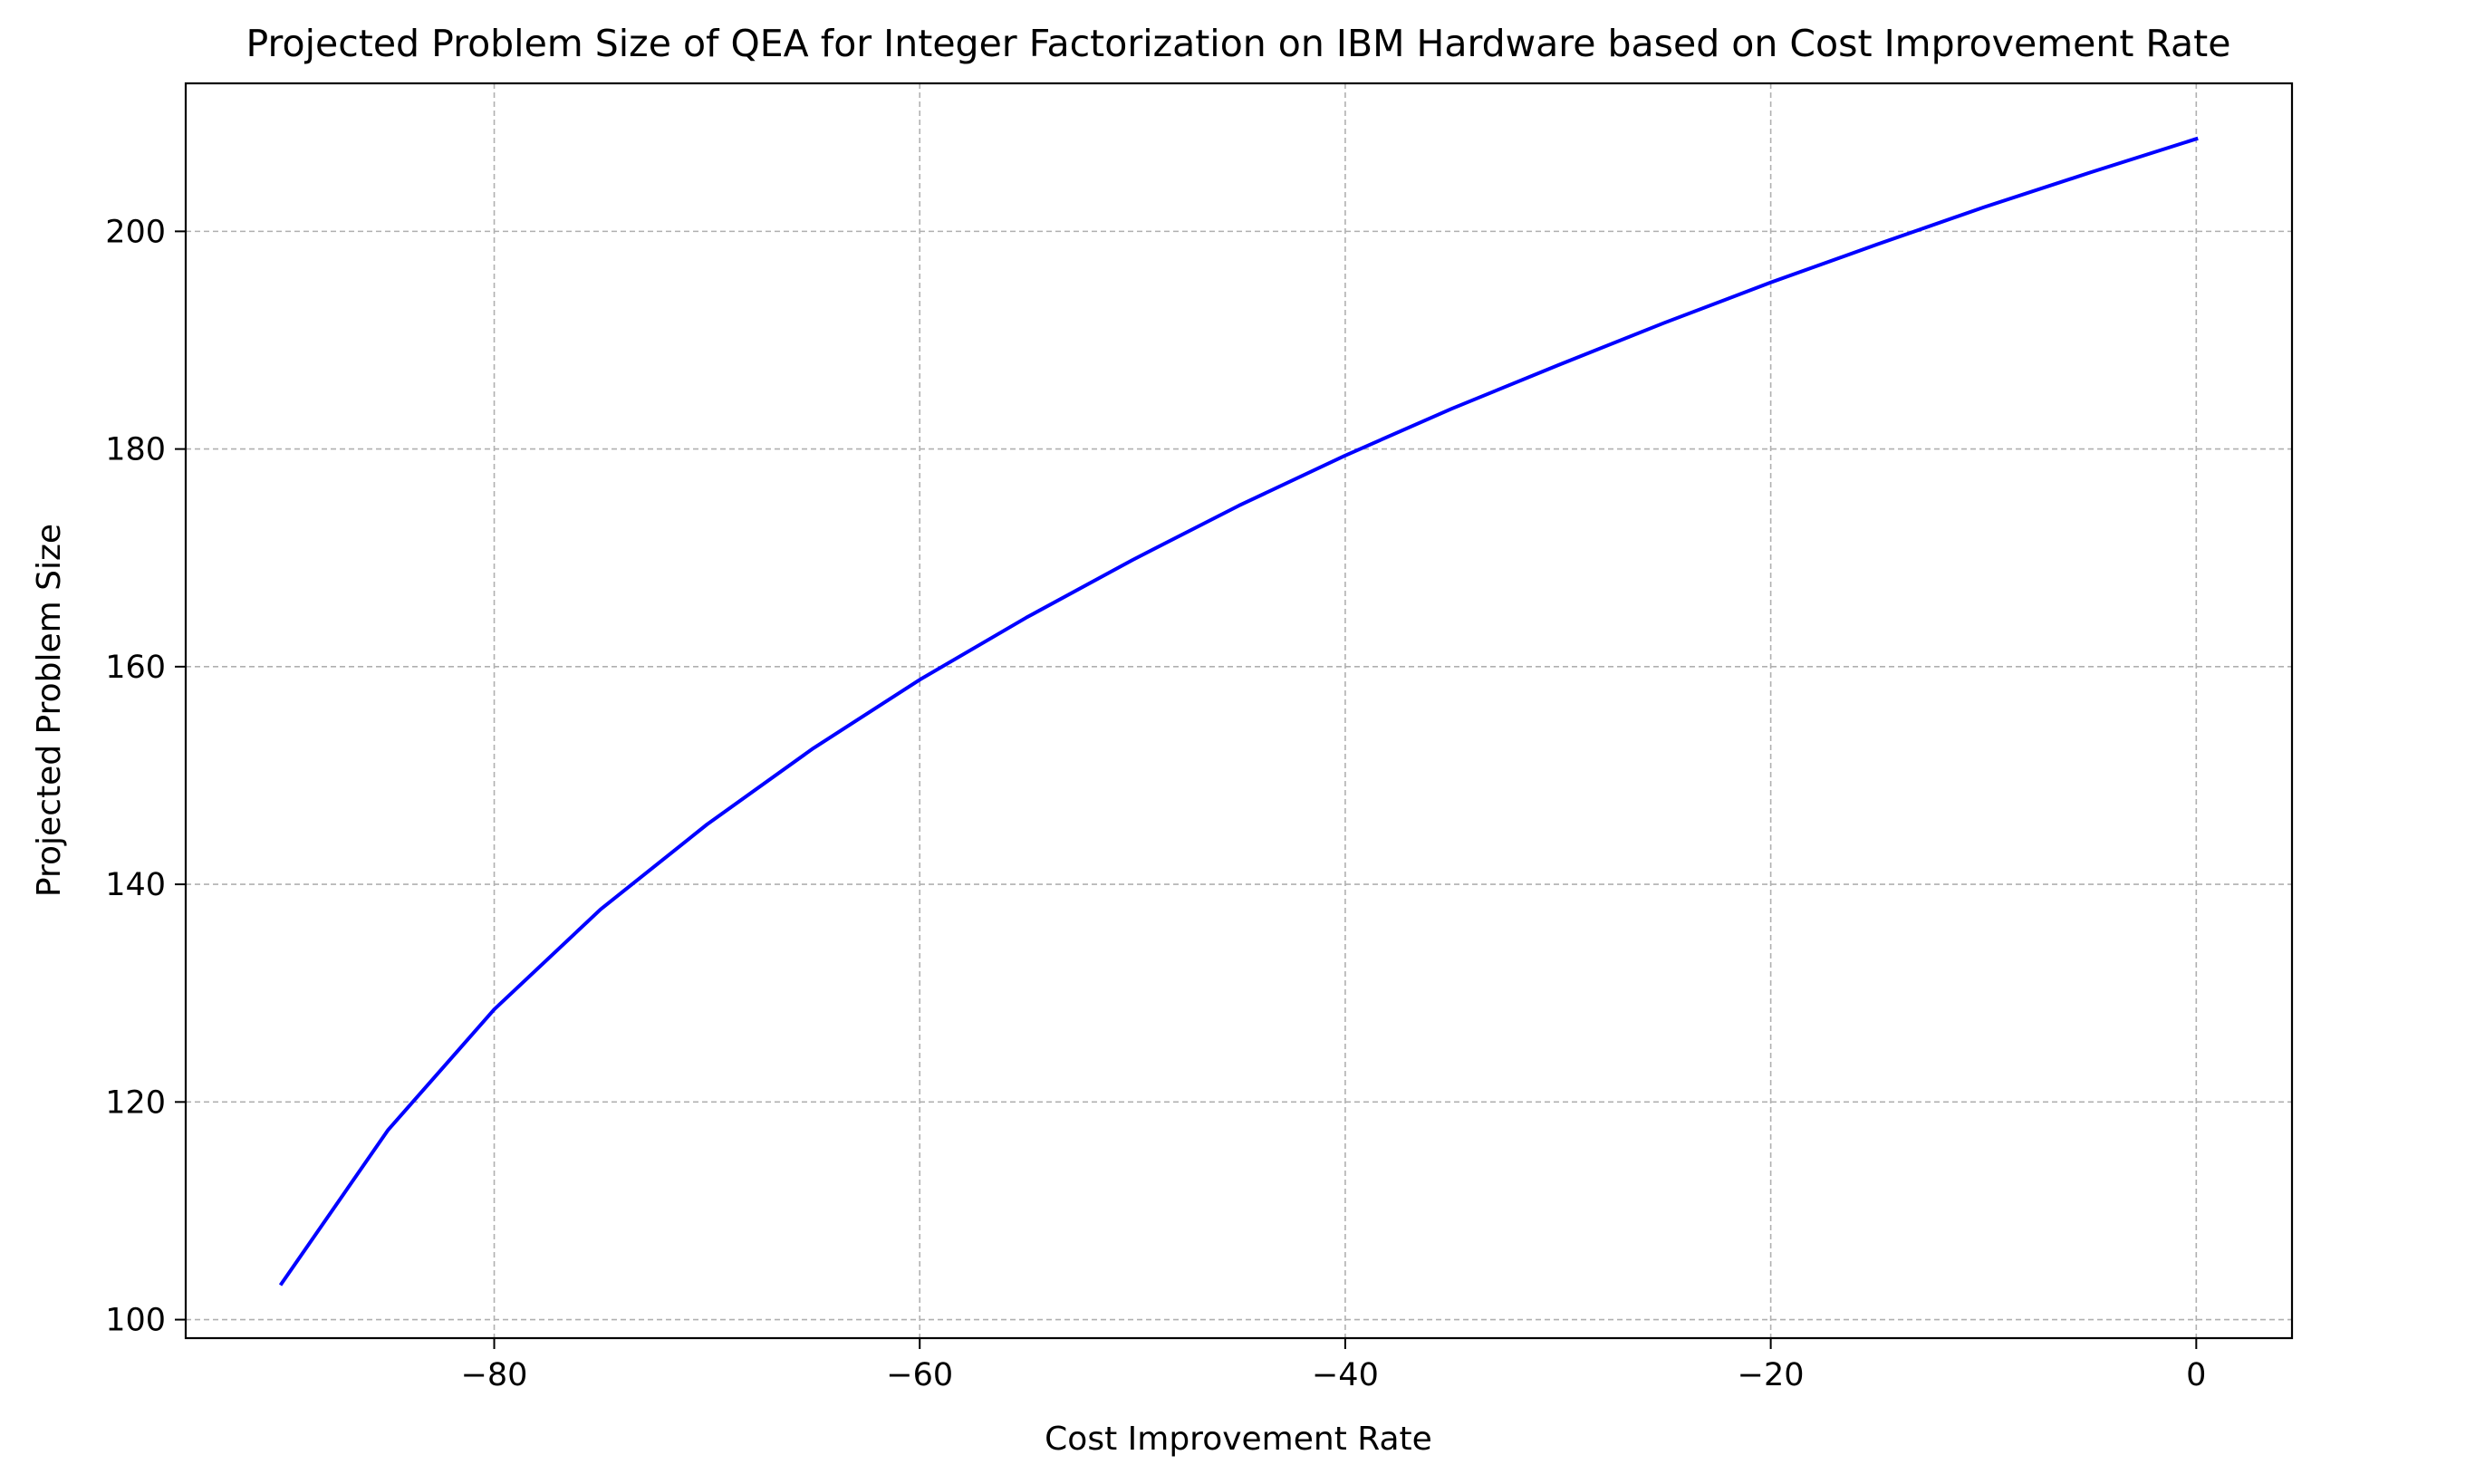 The width and height of the screenshot is (2475, 1484). Describe the element at coordinates (135, 885) in the screenshot. I see `y-tick-label: 140` at that location.